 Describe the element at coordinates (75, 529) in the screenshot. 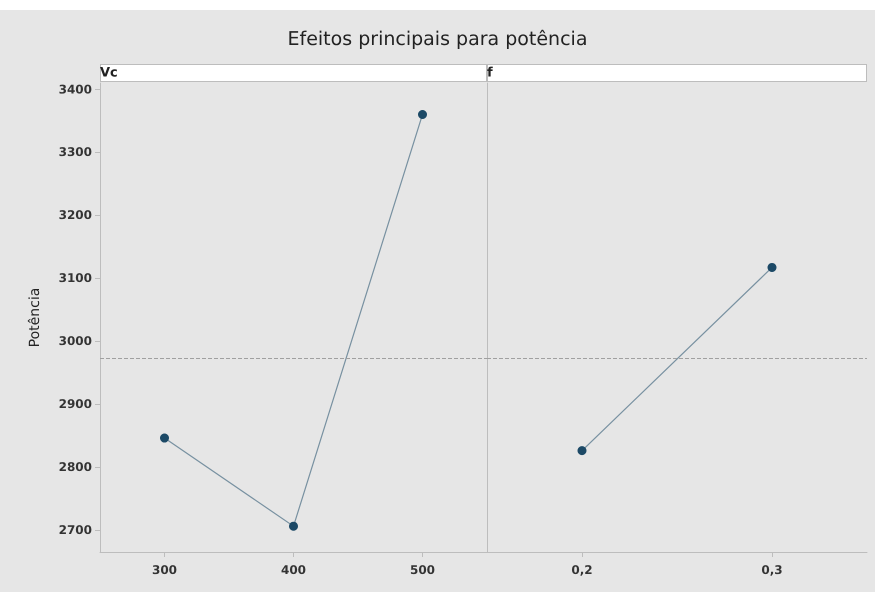

I see `y-tick-label: 2700` at that location.